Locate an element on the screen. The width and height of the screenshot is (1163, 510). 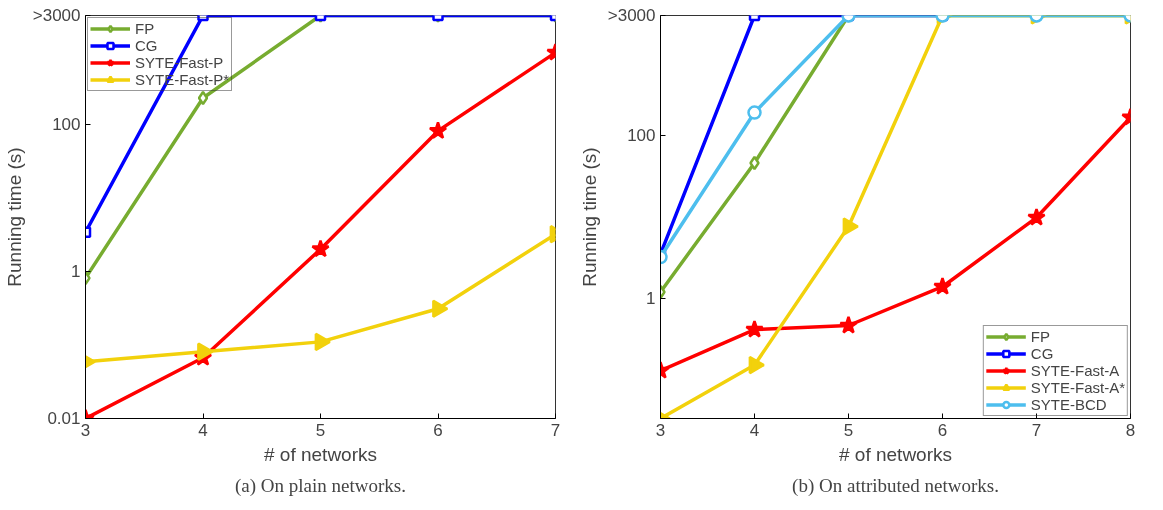
legend-label: SYTE-Fast-A is located at coordinates (1075, 370).